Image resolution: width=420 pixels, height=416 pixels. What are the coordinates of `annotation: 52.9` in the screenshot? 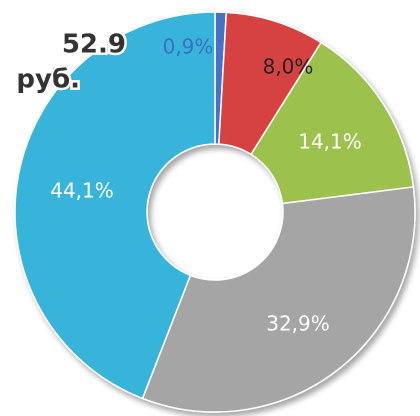 It's located at (94, 45).